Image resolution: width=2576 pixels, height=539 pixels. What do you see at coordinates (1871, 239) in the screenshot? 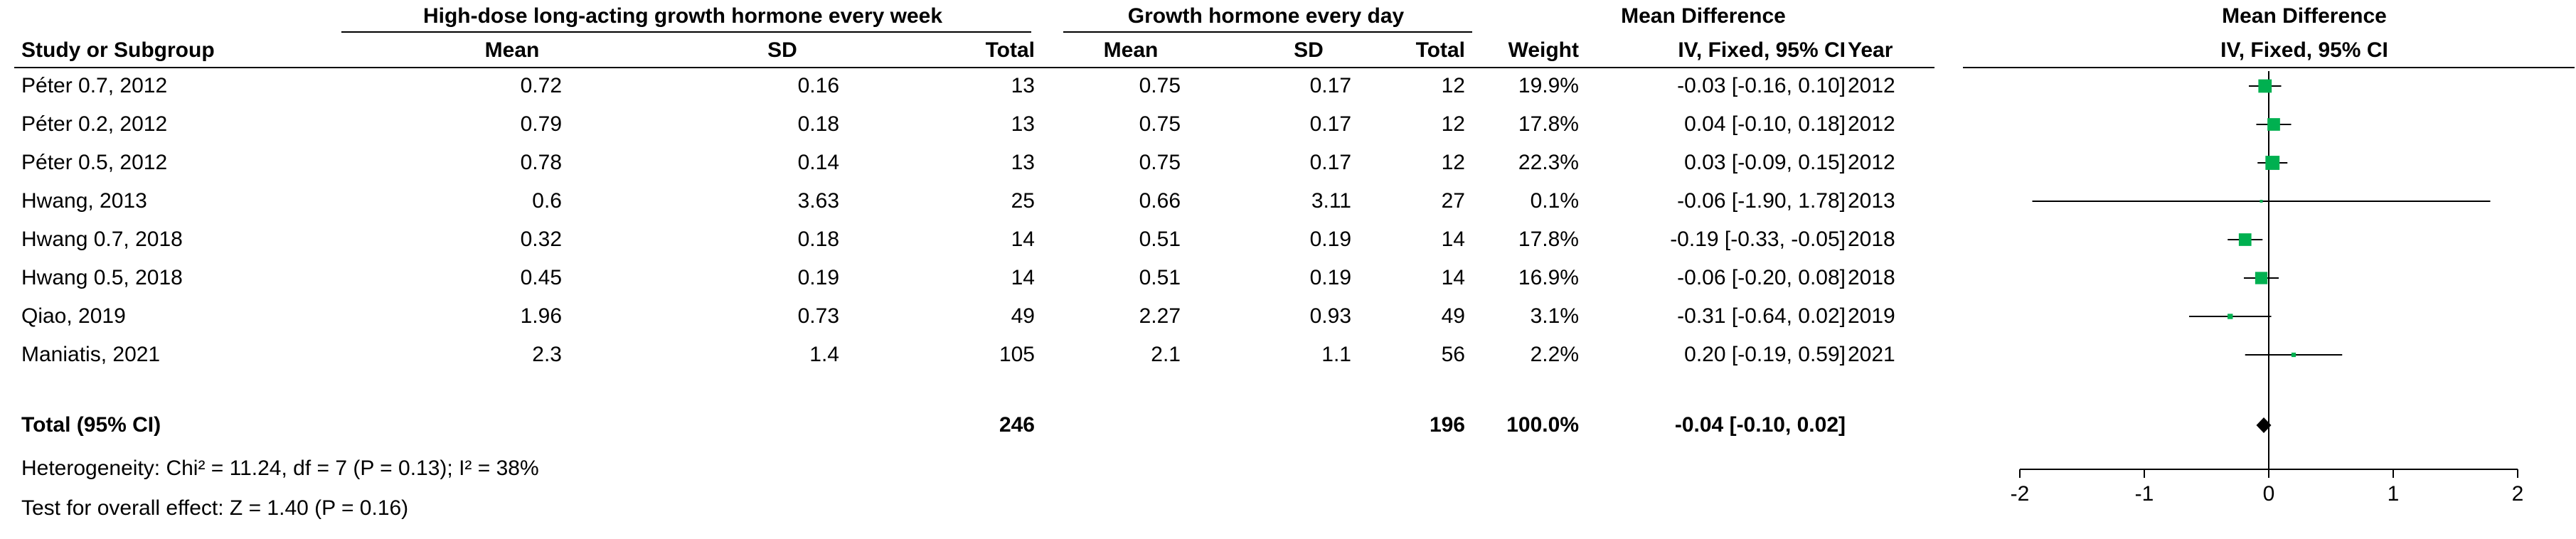
I see `year-cell: 2018` at bounding box center [1871, 239].